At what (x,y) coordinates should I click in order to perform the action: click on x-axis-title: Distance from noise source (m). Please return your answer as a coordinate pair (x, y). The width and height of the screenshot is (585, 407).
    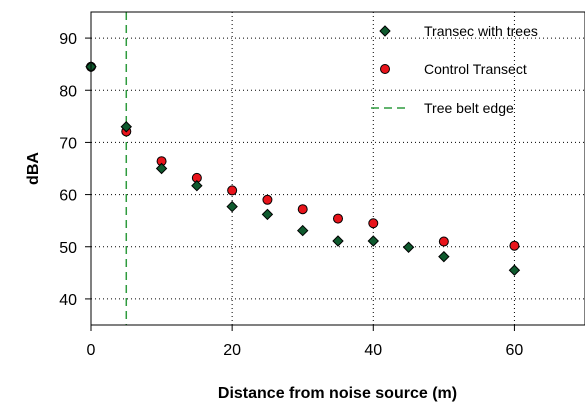
    Looking at the image, I should click on (337, 393).